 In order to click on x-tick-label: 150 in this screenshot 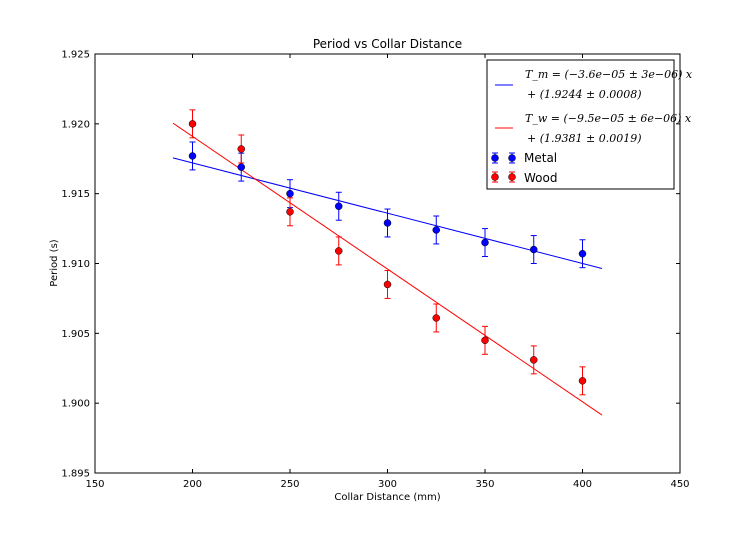, I will do `click(94, 484)`.